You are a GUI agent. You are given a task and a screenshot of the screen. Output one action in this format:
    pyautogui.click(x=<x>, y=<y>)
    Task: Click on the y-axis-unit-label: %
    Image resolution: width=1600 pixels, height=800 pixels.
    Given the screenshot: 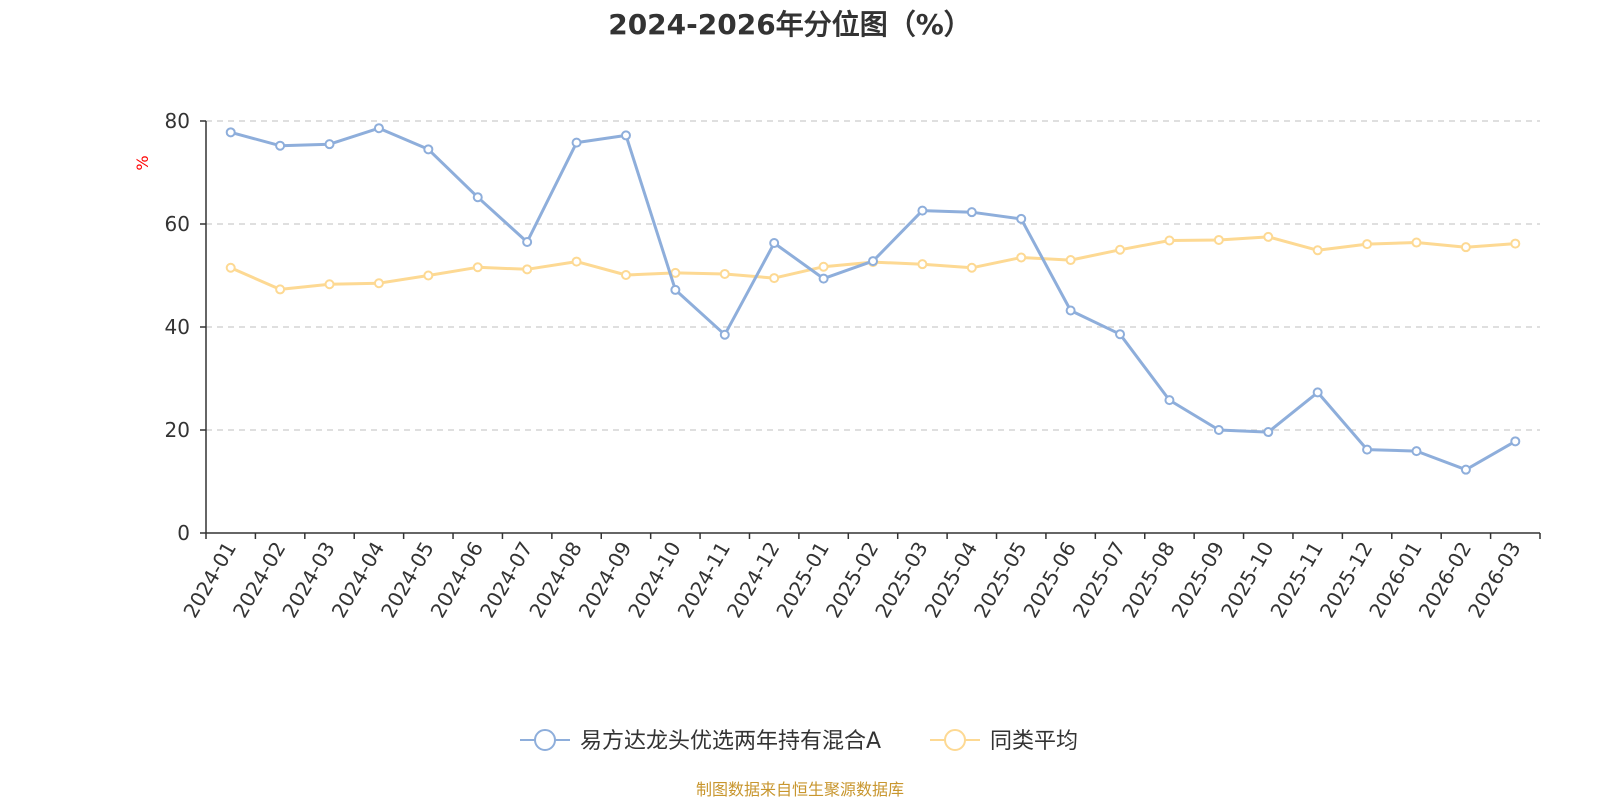 What is the action you would take?
    pyautogui.click(x=142, y=162)
    